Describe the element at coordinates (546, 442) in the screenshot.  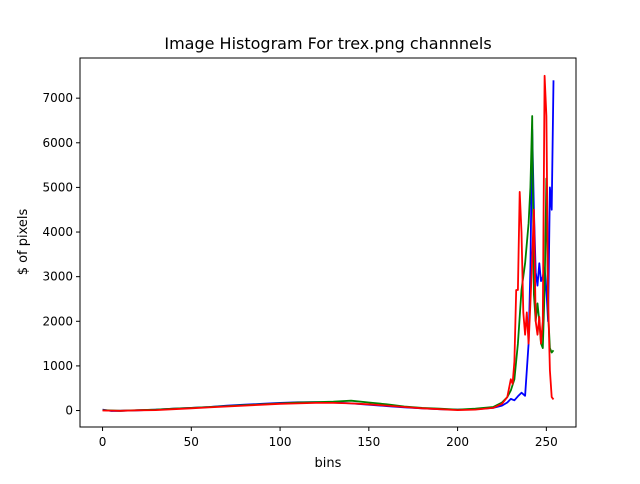
I see `x-tick-label: 250` at that location.